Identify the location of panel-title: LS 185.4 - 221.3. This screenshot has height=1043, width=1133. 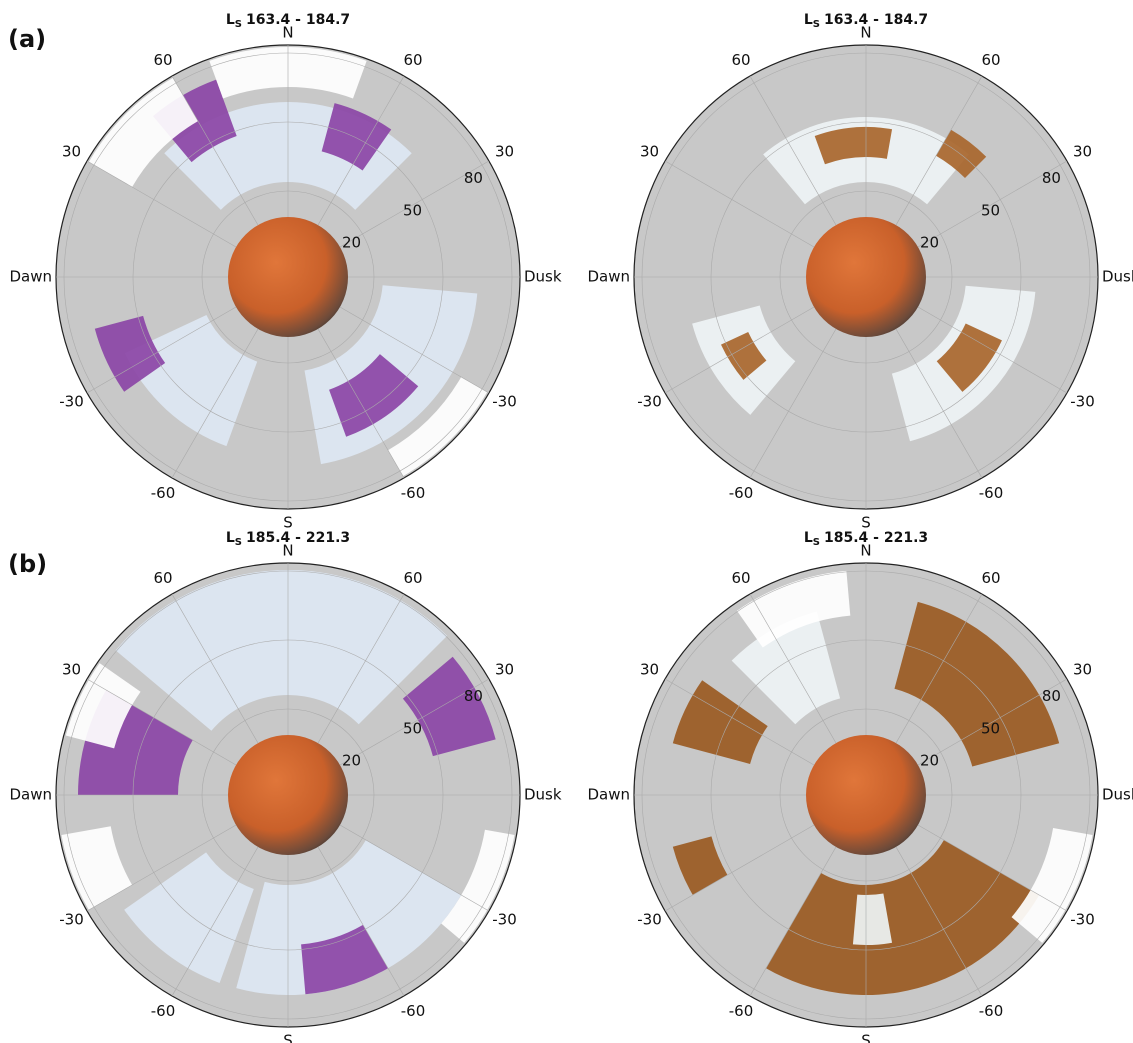
(866, 539).